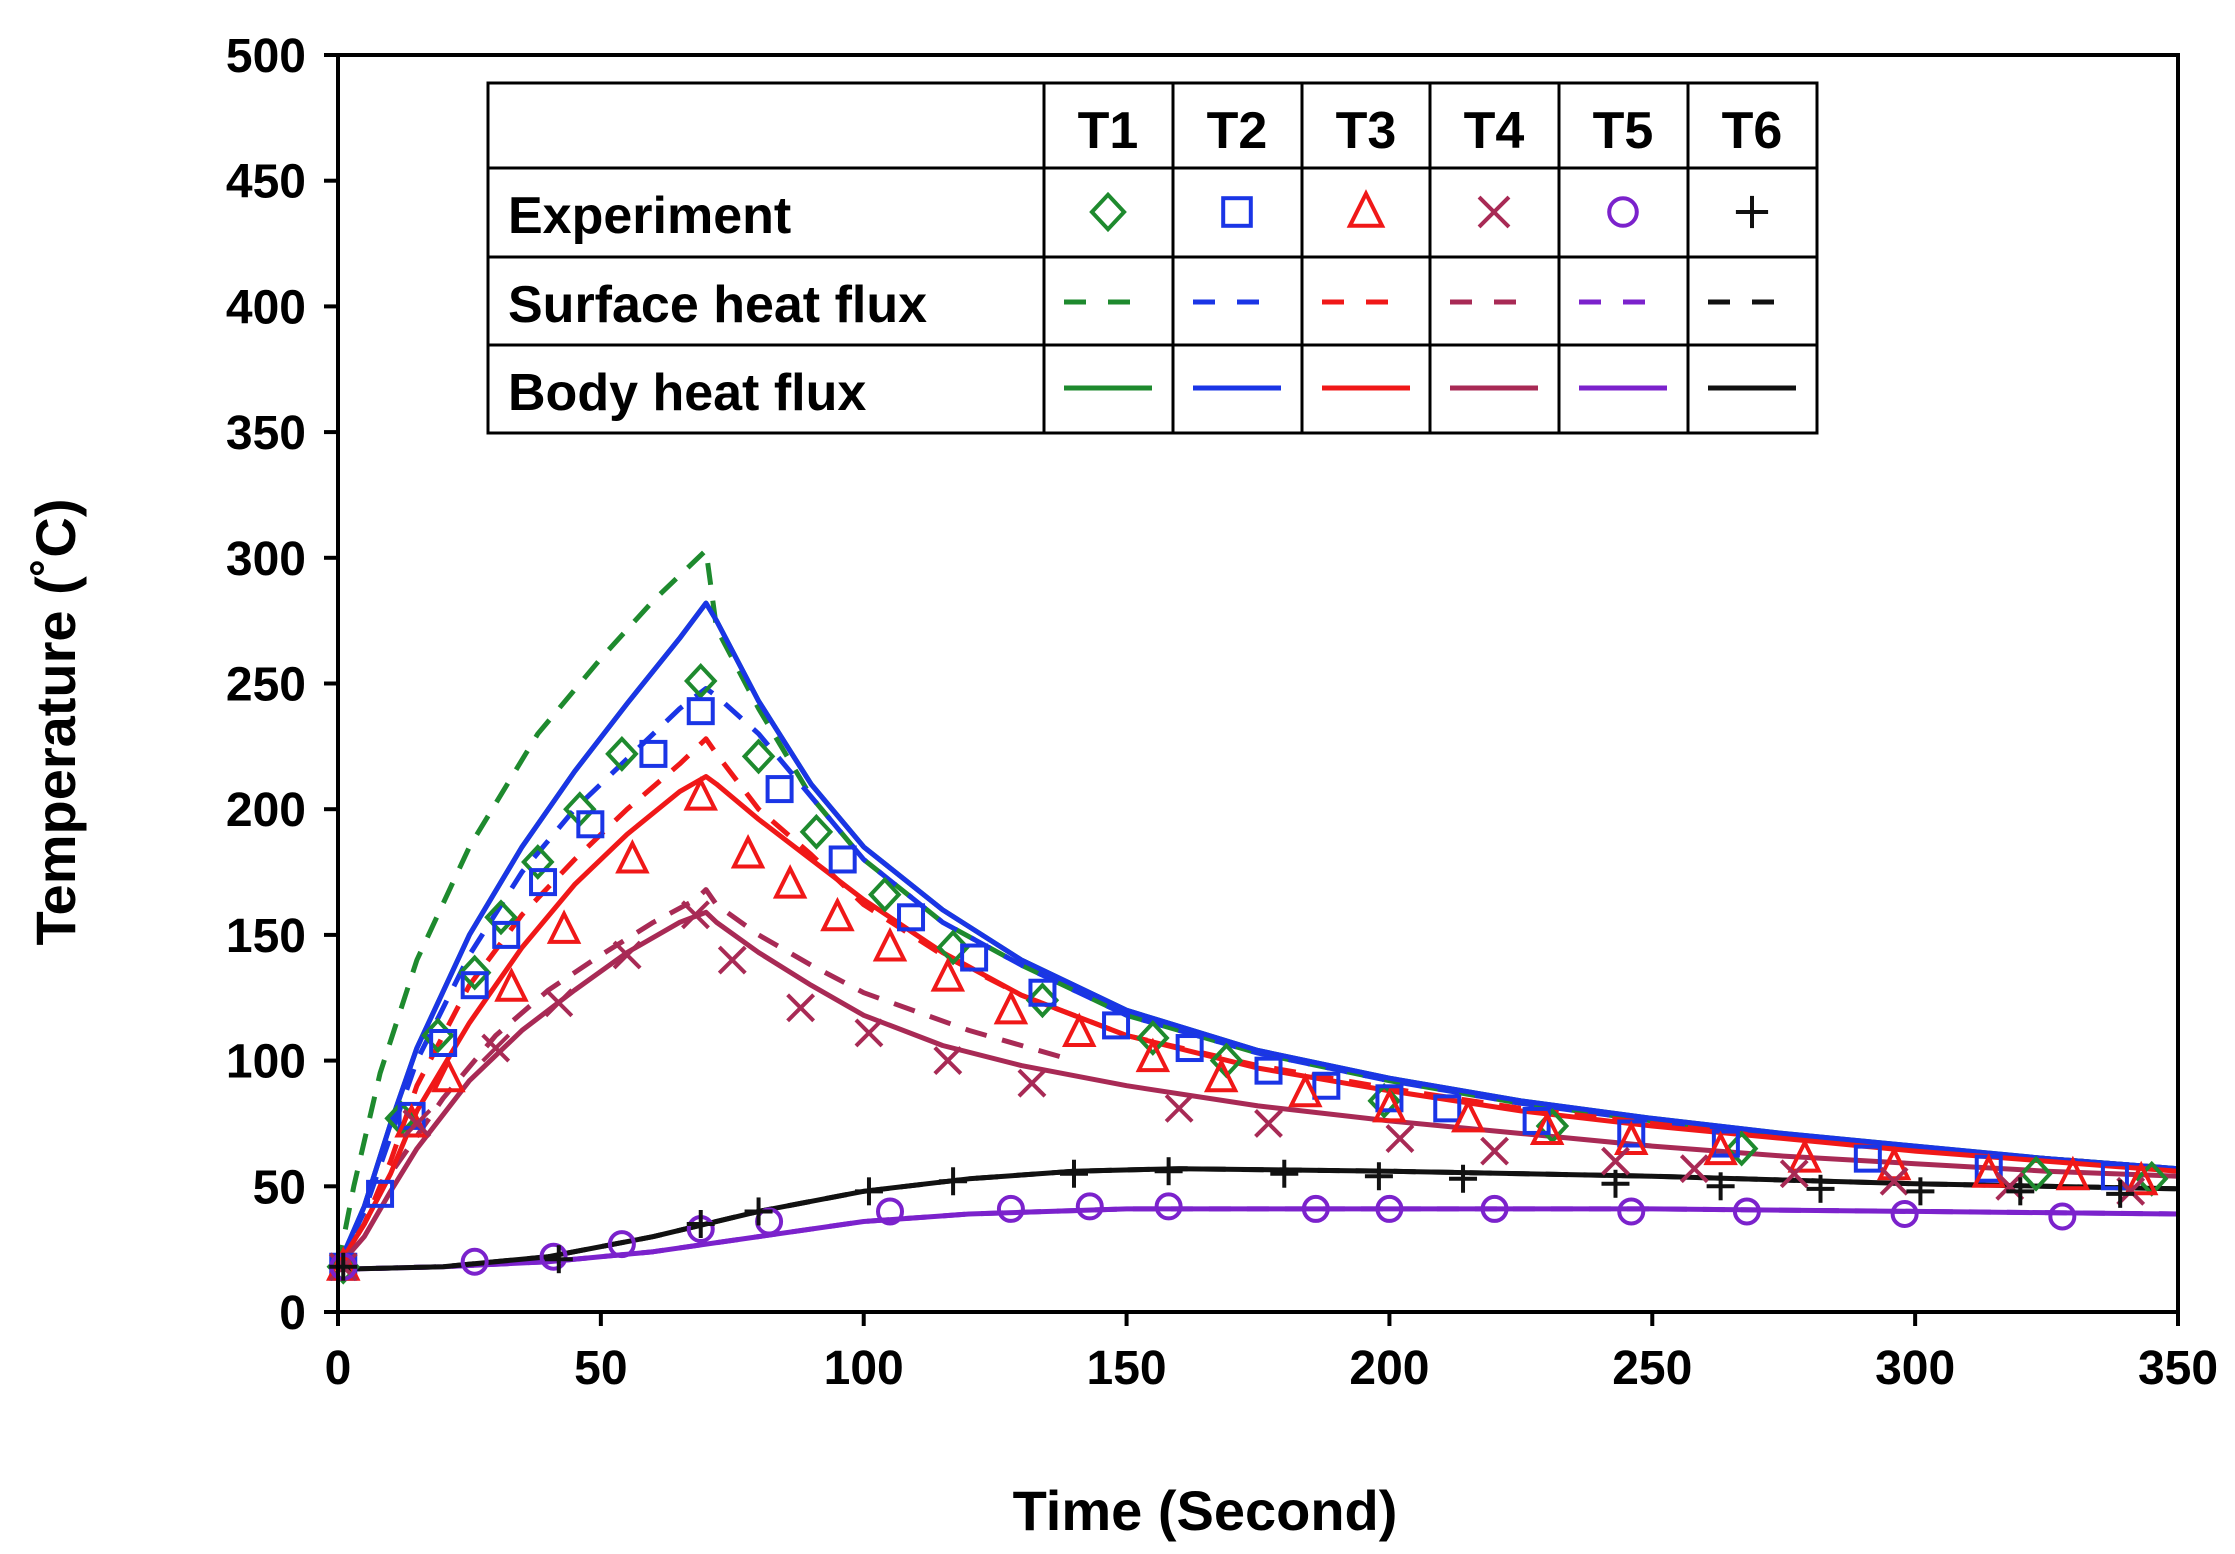  What do you see at coordinates (266, 433) in the screenshot?
I see `y-tick-label: 350` at bounding box center [266, 433].